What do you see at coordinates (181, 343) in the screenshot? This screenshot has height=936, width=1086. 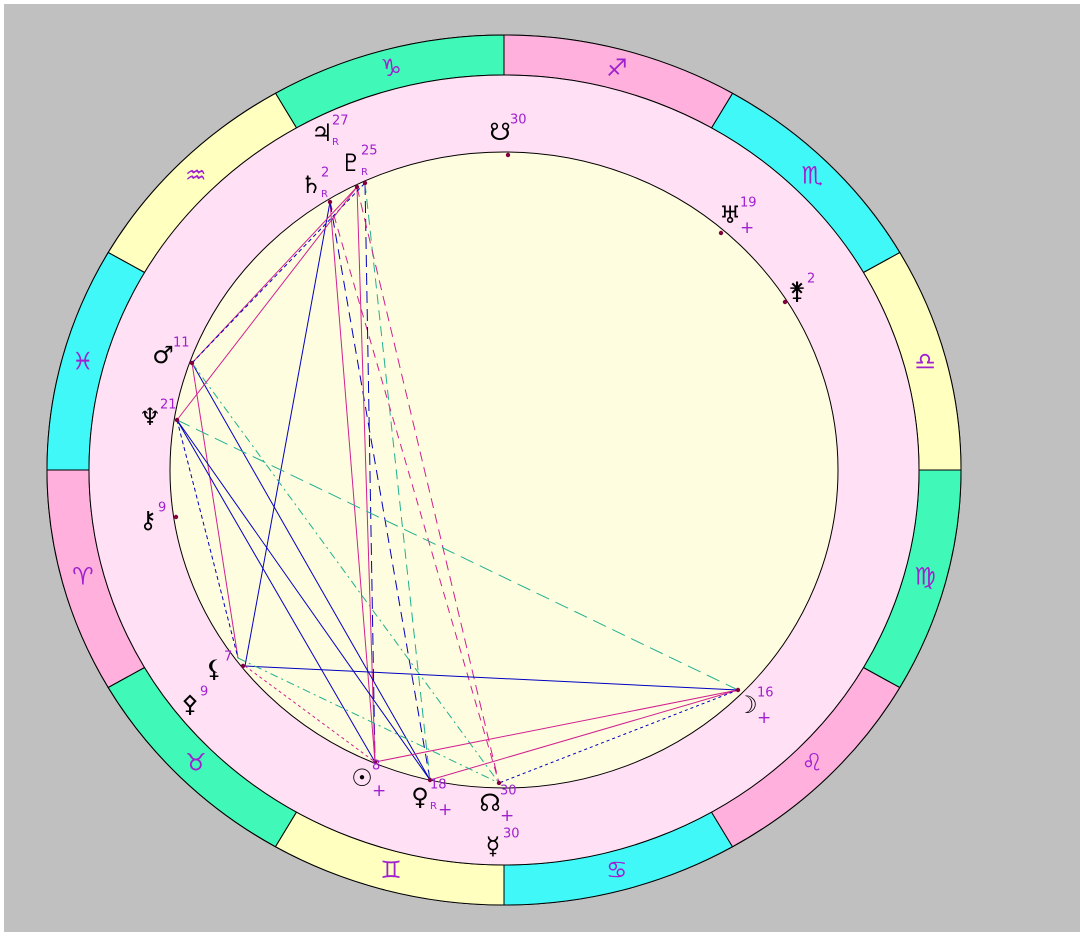 I see `body-degree: 11` at bounding box center [181, 343].